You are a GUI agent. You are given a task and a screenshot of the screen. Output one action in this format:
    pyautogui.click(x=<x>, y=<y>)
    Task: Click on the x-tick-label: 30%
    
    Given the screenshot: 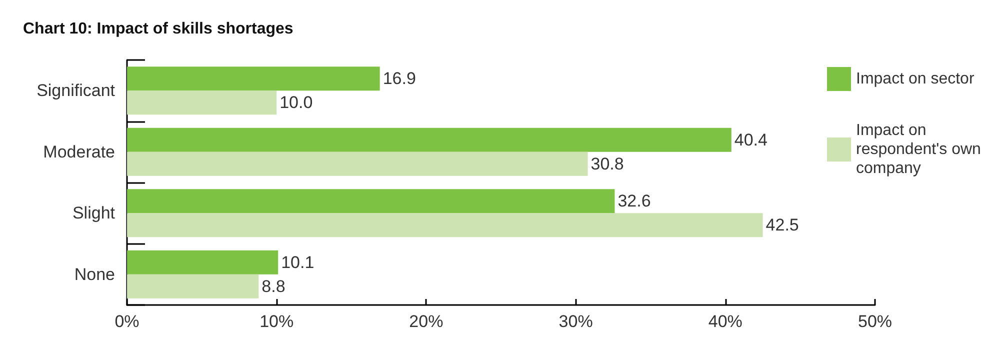 What is the action you would take?
    pyautogui.click(x=575, y=321)
    